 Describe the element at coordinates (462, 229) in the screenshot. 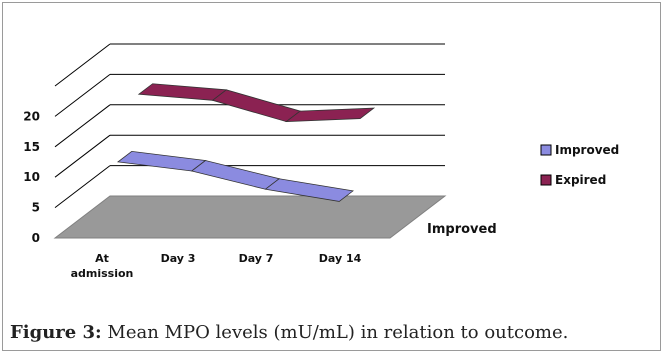

I see `depth-axis-label: Improved` at that location.